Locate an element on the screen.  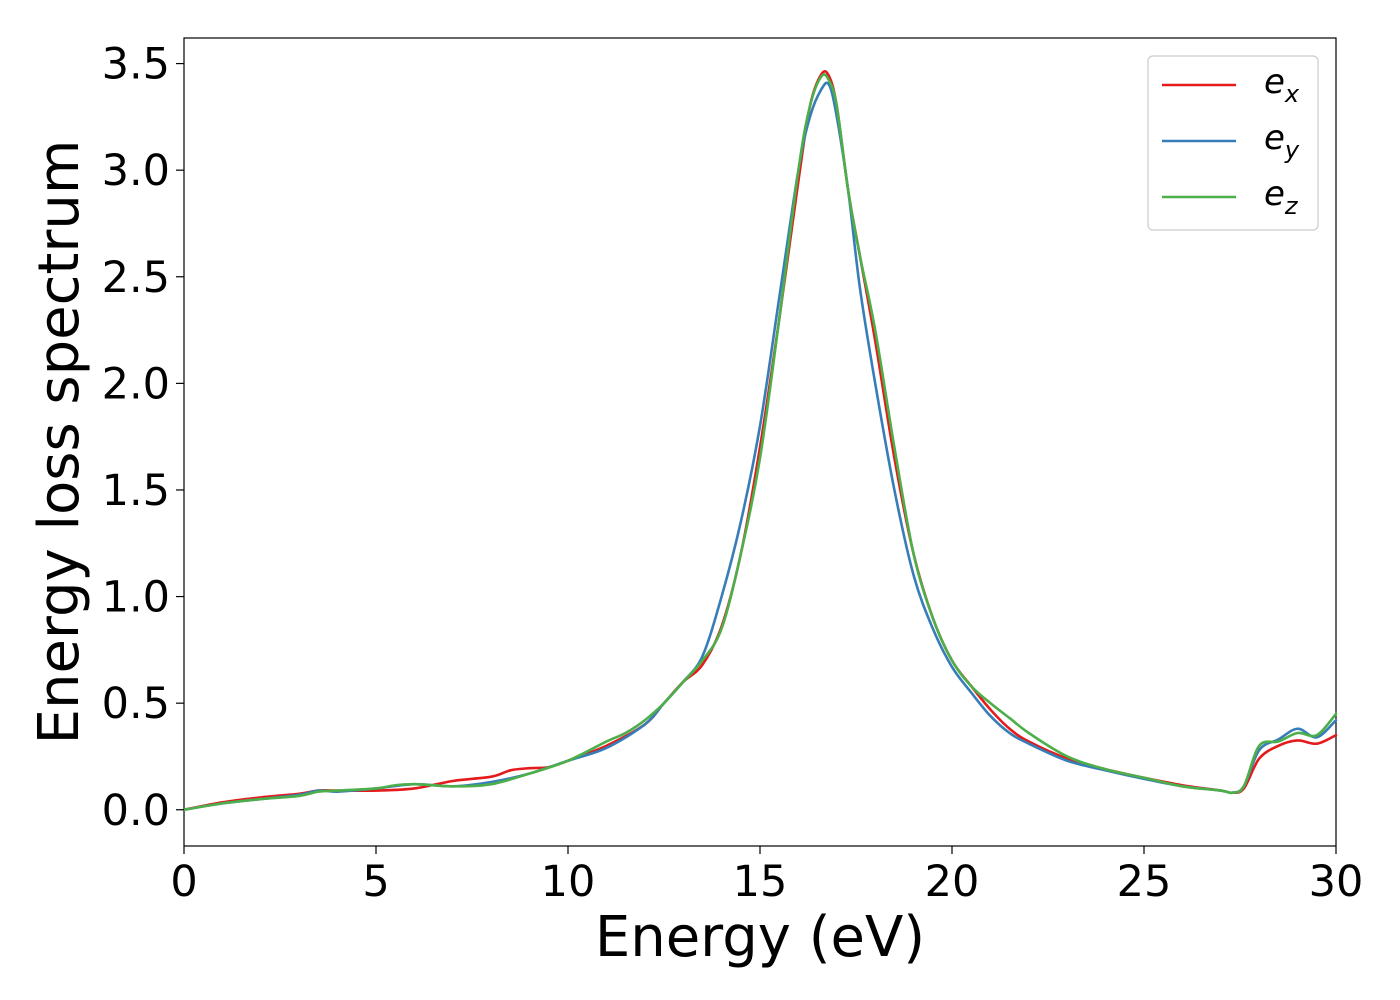
y-axis: 0.0 0.5 1.0 1.5 2.0 2.5 3.0 3.5 is located at coordinates (143, 438).